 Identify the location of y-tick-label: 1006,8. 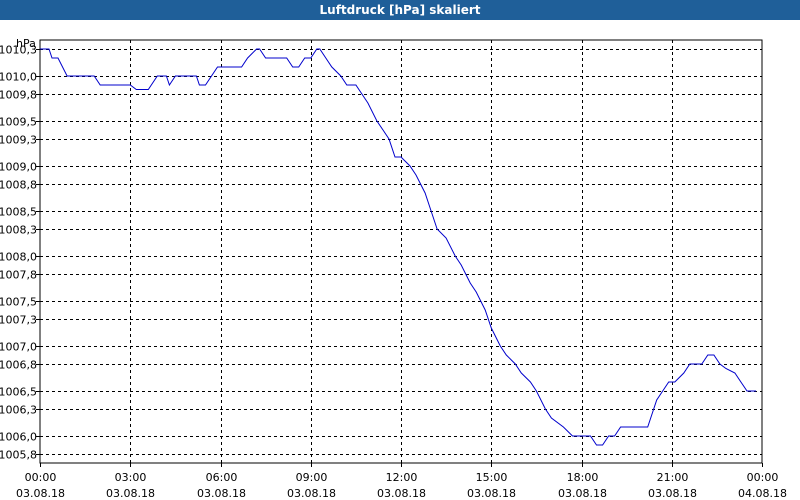
(18, 365).